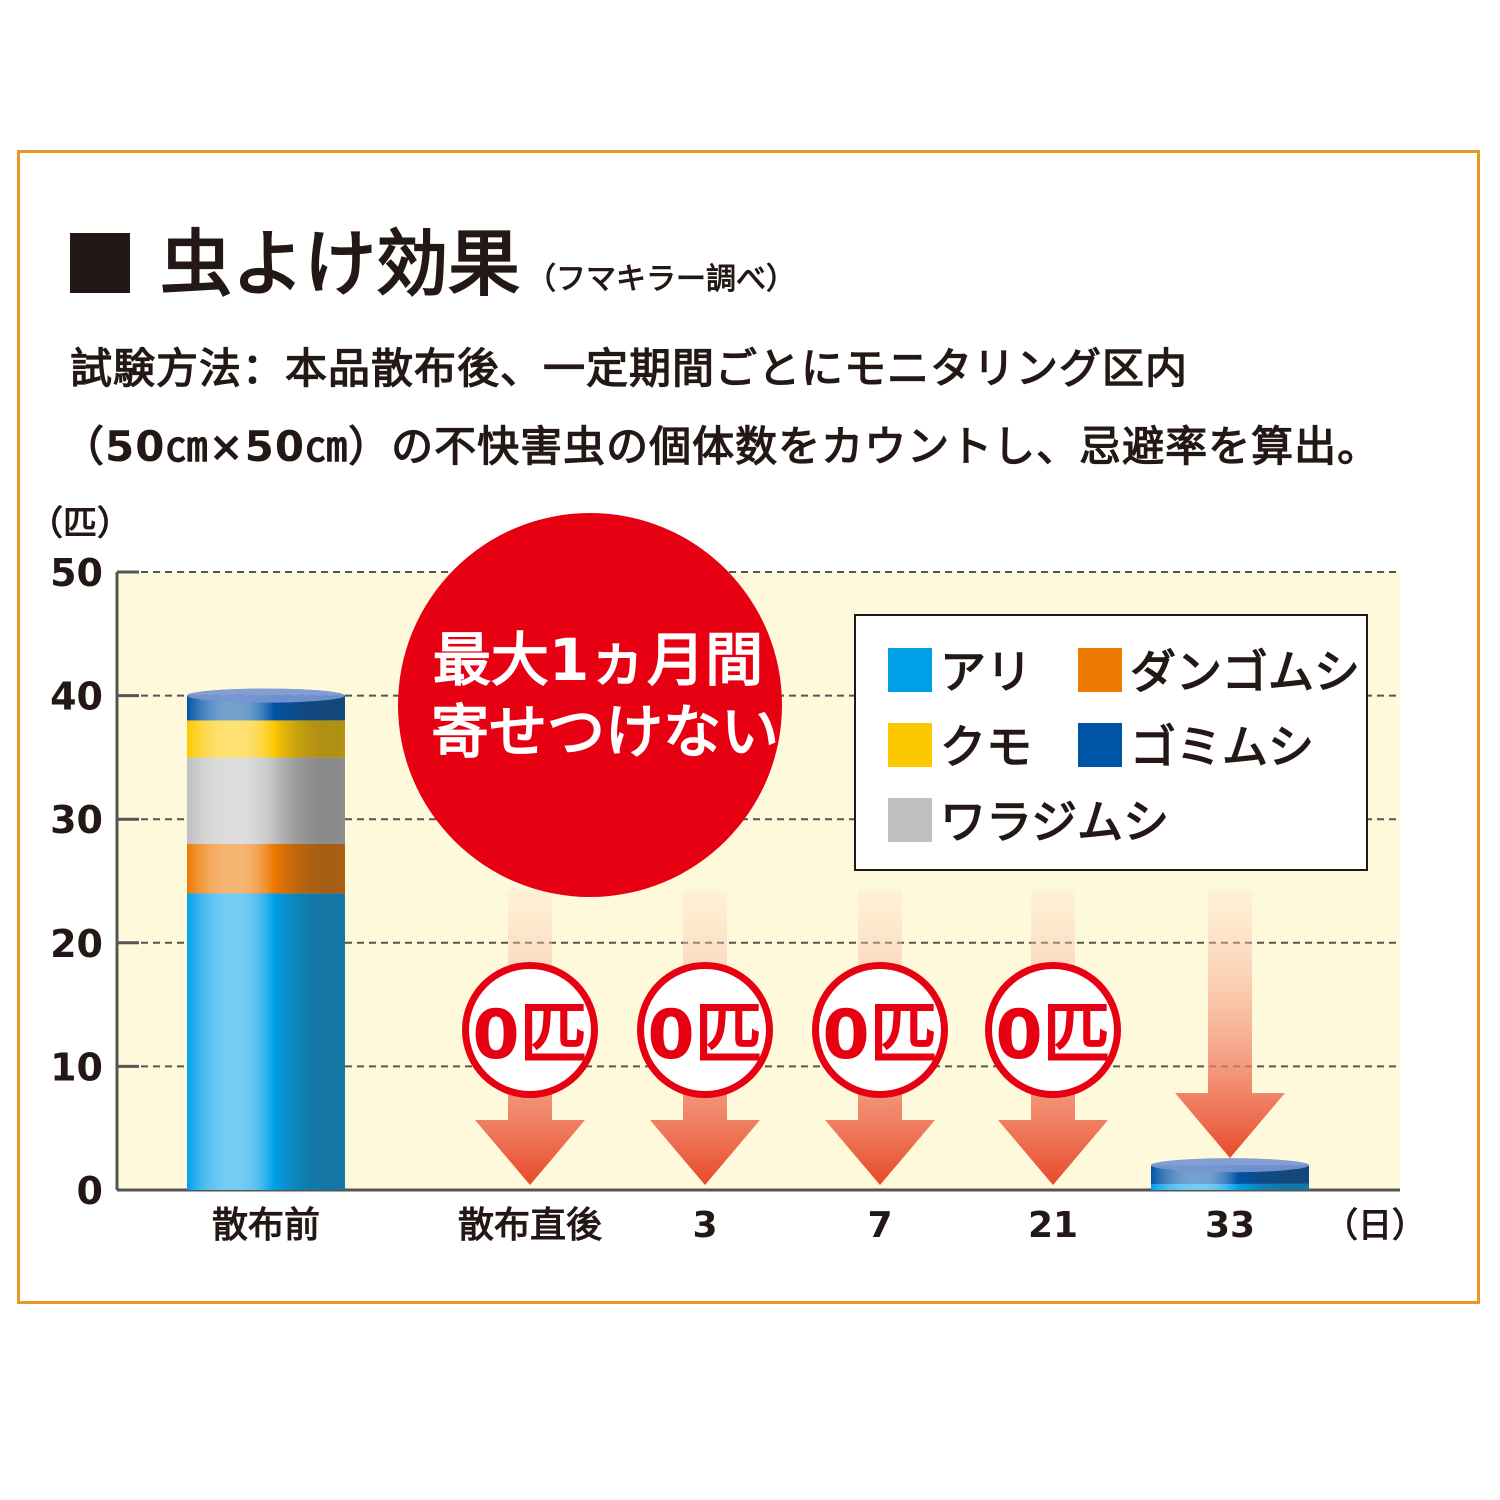 This screenshot has height=1500, width=1500. I want to click on y-tick-label: 0, so click(90, 1191).